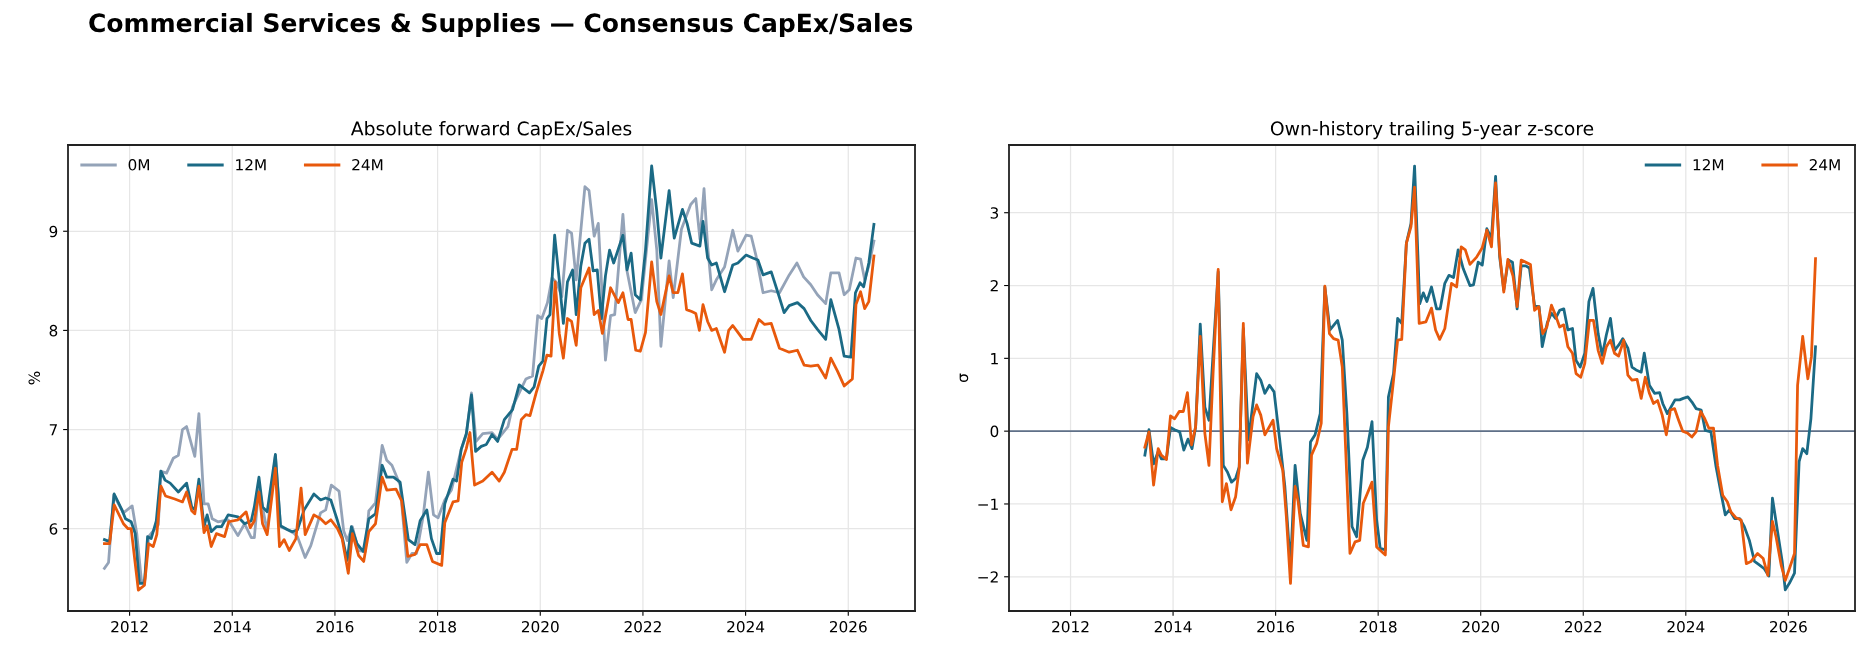 The image size is (1869, 659). Describe the element at coordinates (994, 213) in the screenshot. I see `y-tick-label: 3` at that location.